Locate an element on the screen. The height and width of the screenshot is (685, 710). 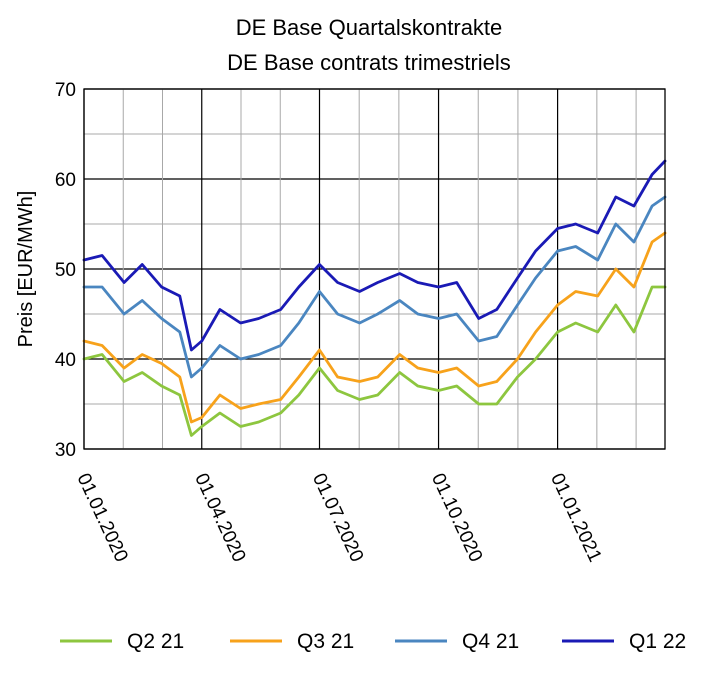
x-tick-label: 01.07.2020 is located at coordinates (337, 517).